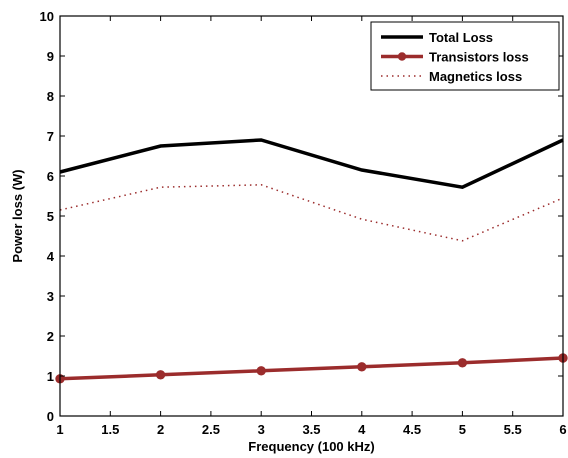 This screenshot has height=458, width=568. What do you see at coordinates (261, 429) in the screenshot?
I see `x-tick-label: 3` at bounding box center [261, 429].